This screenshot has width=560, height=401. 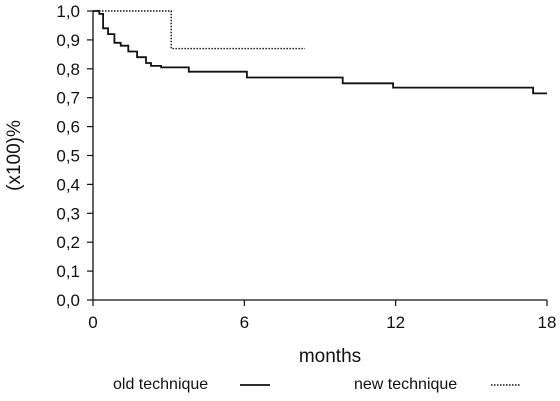 I want to click on y-tick-label: 0,0, so click(x=68, y=300).